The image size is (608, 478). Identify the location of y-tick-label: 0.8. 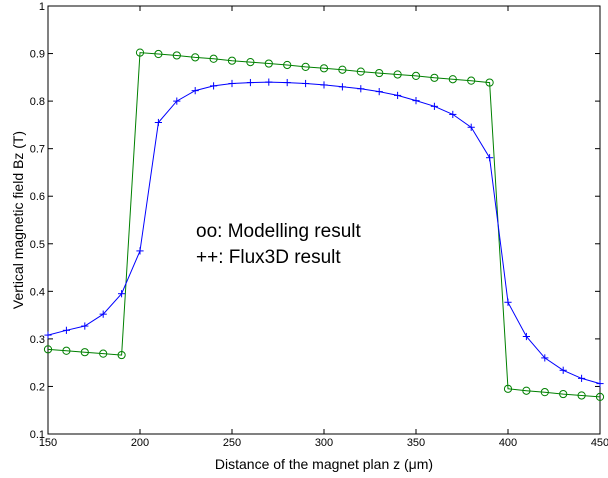
(37, 102).